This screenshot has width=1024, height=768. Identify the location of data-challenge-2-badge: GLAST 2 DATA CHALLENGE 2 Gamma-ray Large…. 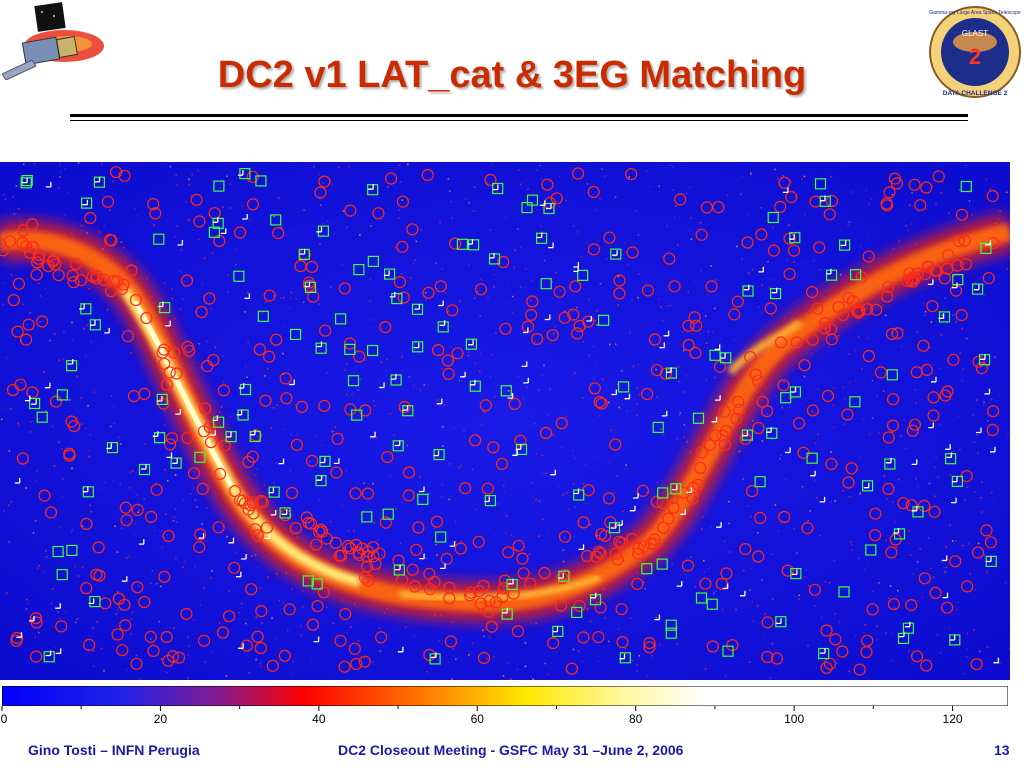
(975, 52).